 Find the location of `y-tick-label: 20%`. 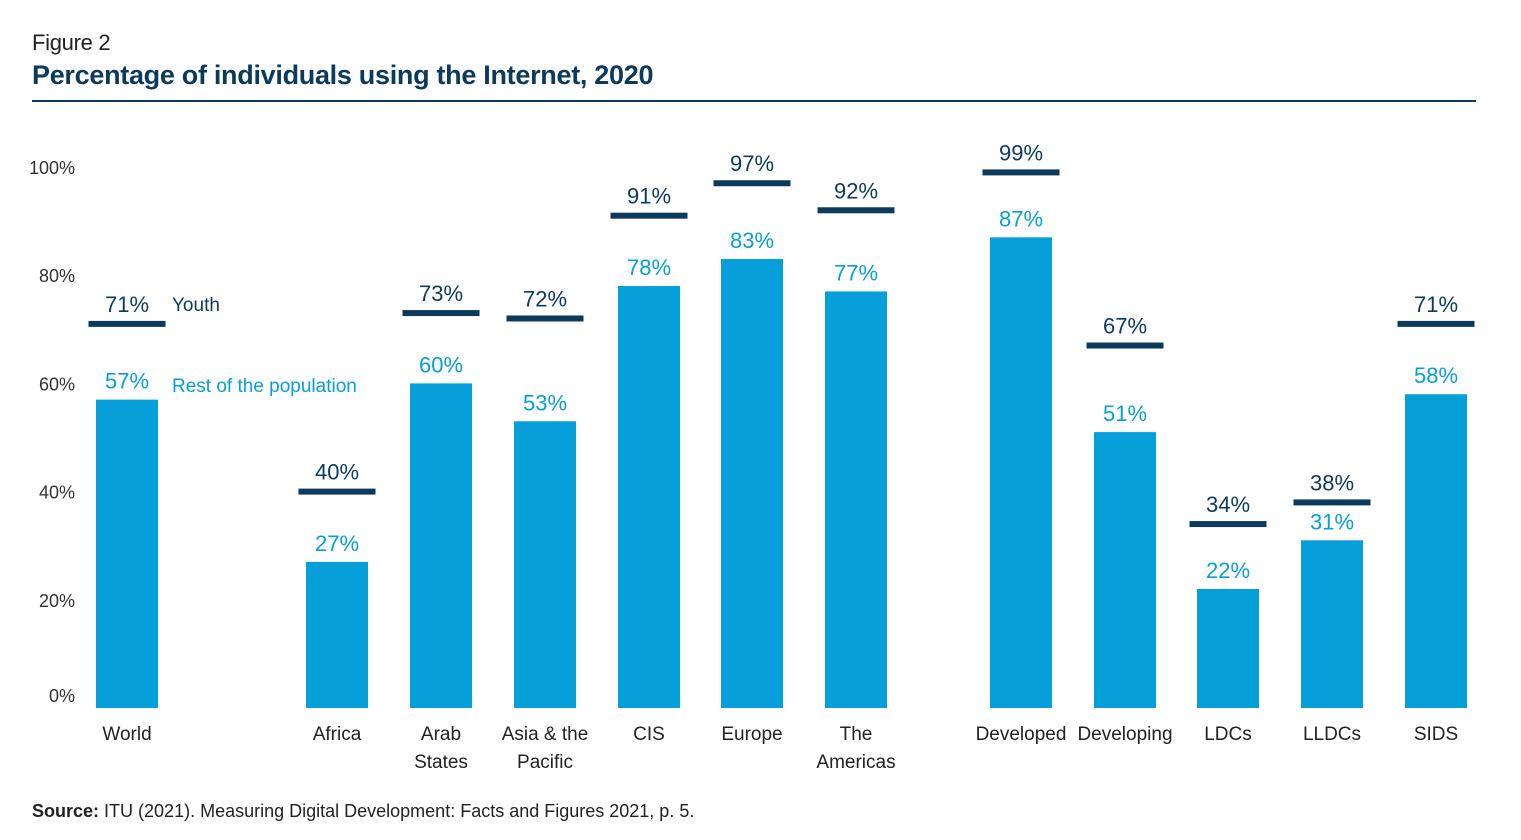

y-tick-label: 20% is located at coordinates (57, 601).